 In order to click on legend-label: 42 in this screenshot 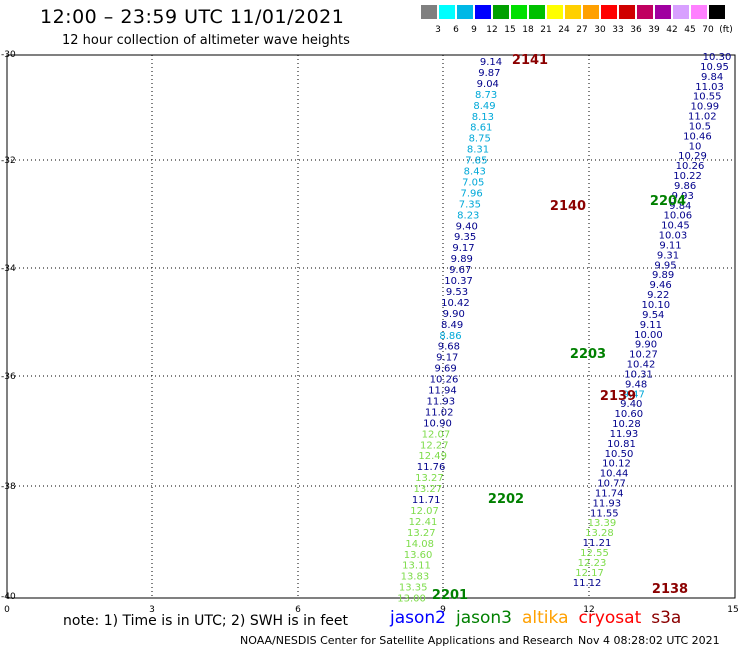, I will do `click(672, 30)`.